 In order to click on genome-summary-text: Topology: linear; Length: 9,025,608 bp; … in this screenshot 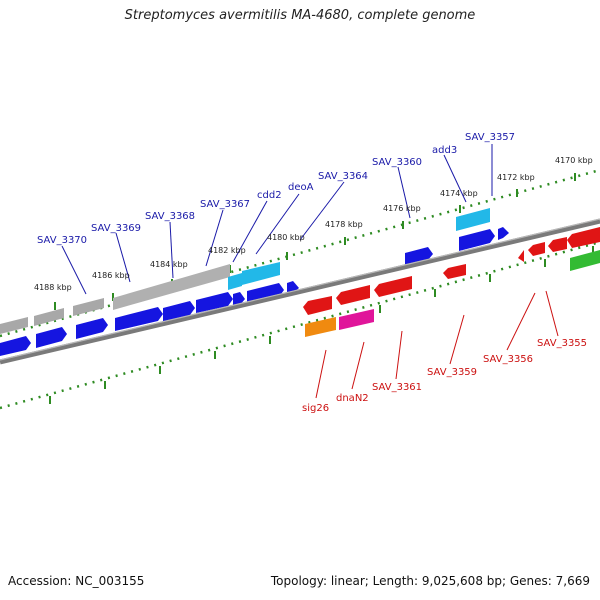, I will do `click(430, 581)`.